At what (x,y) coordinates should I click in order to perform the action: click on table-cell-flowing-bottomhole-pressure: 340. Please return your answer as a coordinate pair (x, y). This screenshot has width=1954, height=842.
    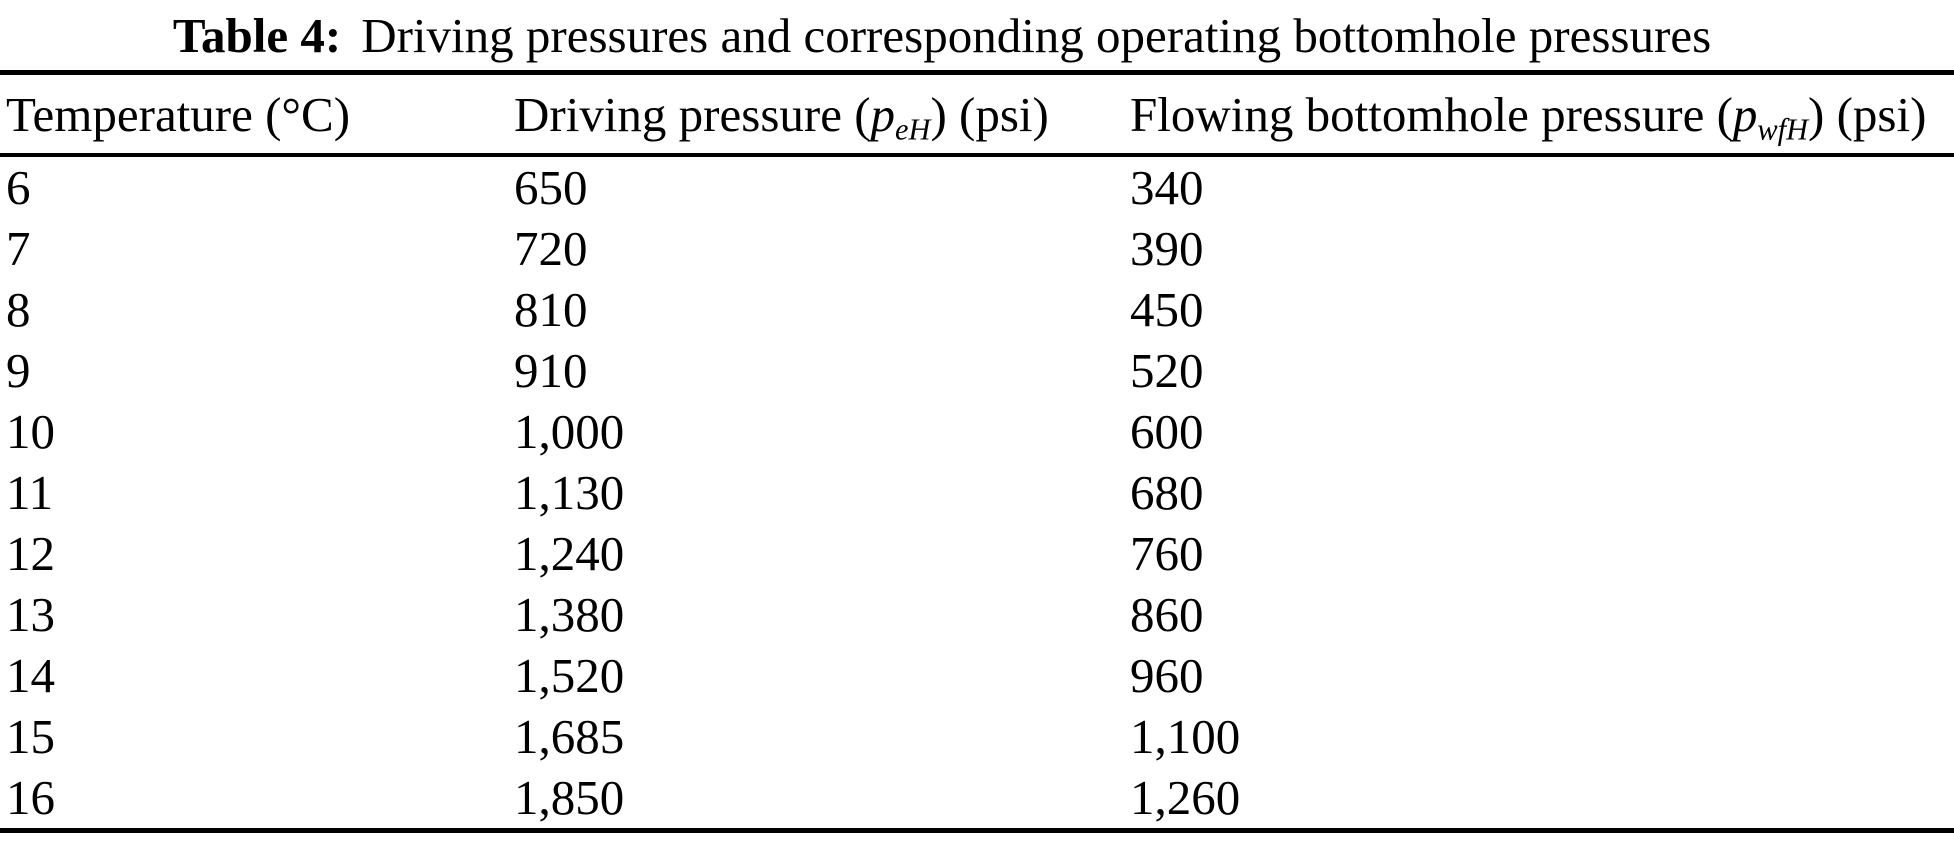
    Looking at the image, I should click on (1167, 187).